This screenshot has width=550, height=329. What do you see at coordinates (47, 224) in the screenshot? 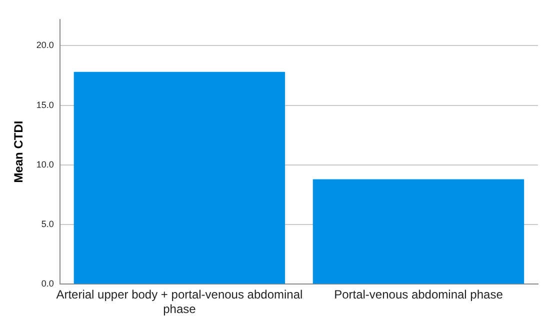
I see `y-tick-label: 5.0` at bounding box center [47, 224].